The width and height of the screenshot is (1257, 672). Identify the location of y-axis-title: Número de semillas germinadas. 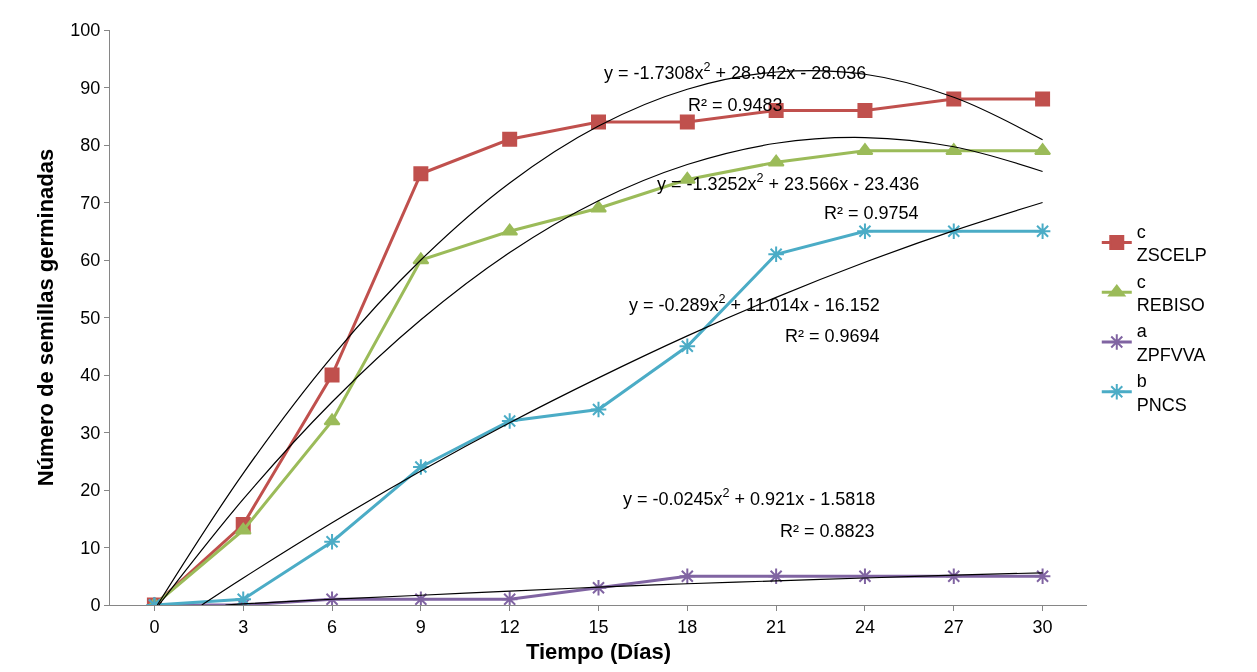
(46, 317).